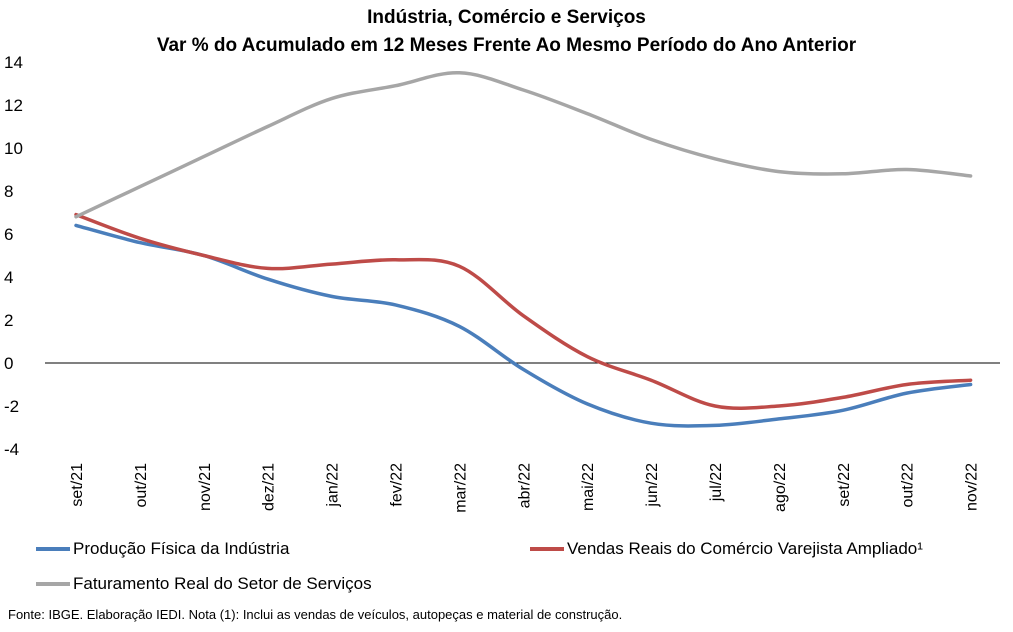 This screenshot has height=632, width=1013. I want to click on legend-item-industria: Produção Física da Indústria, so click(162, 549).